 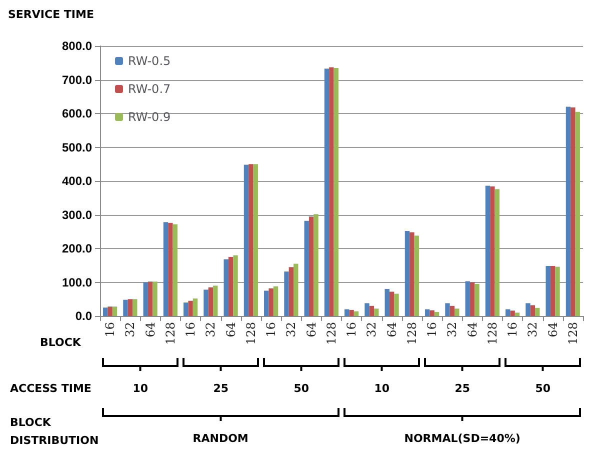 I want to click on x-axis-title: BLOCK, so click(x=60, y=342).